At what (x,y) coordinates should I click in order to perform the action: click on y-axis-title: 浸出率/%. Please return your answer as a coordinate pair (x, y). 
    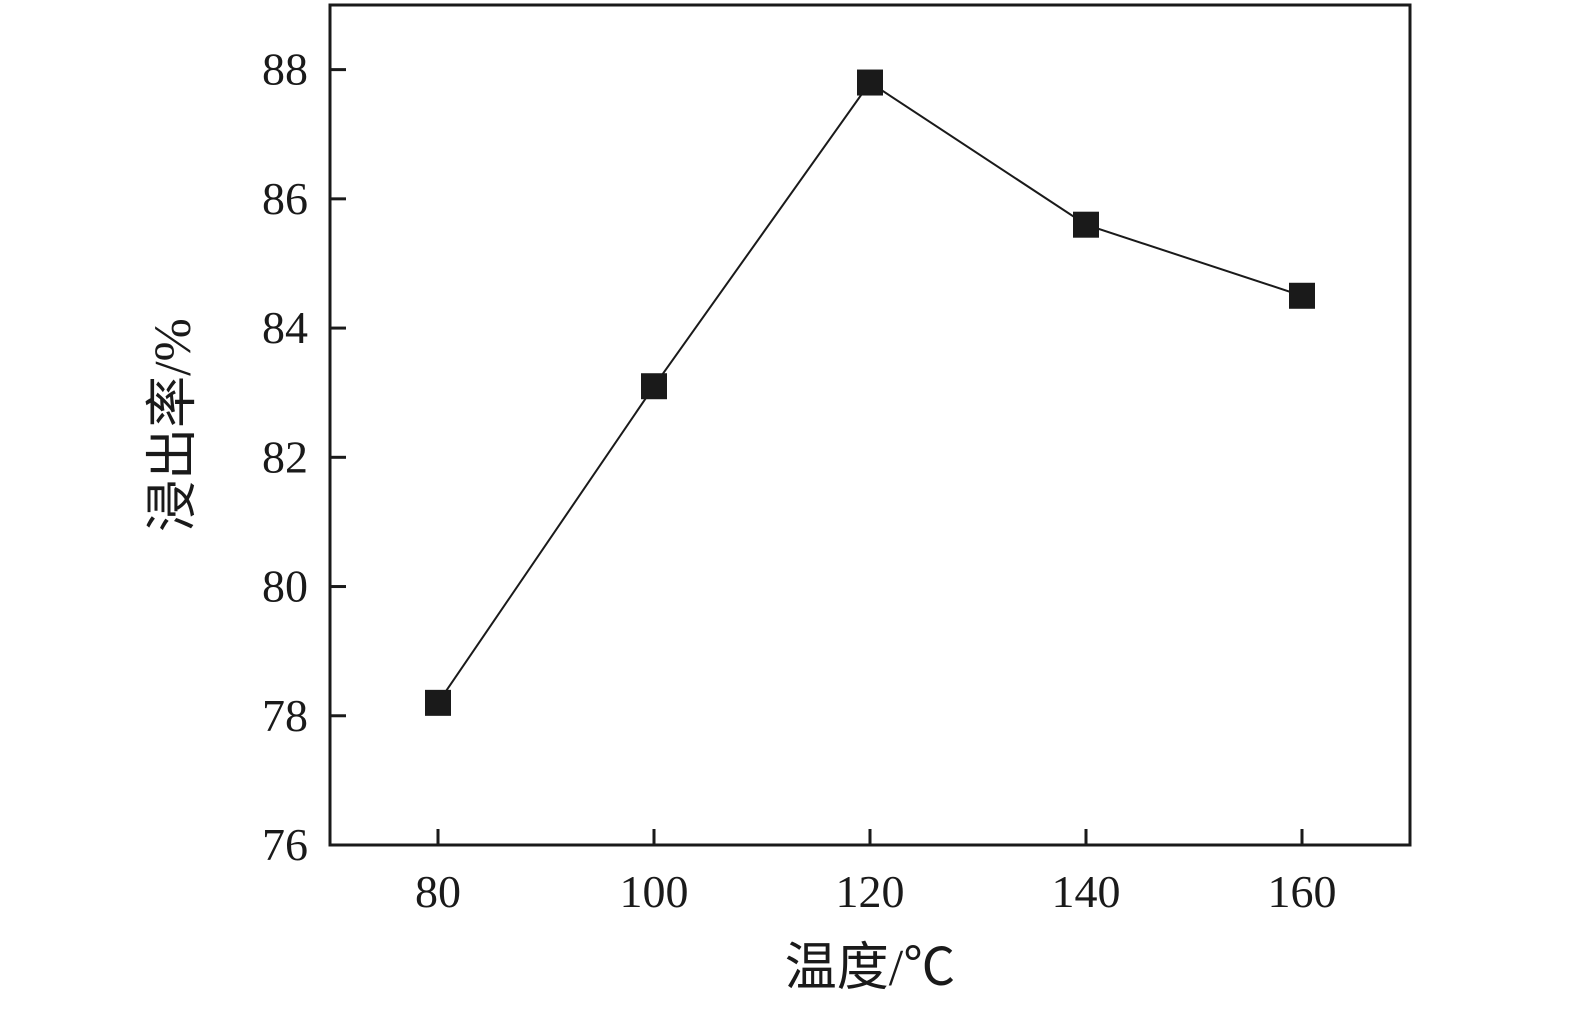
    Looking at the image, I should click on (173, 425).